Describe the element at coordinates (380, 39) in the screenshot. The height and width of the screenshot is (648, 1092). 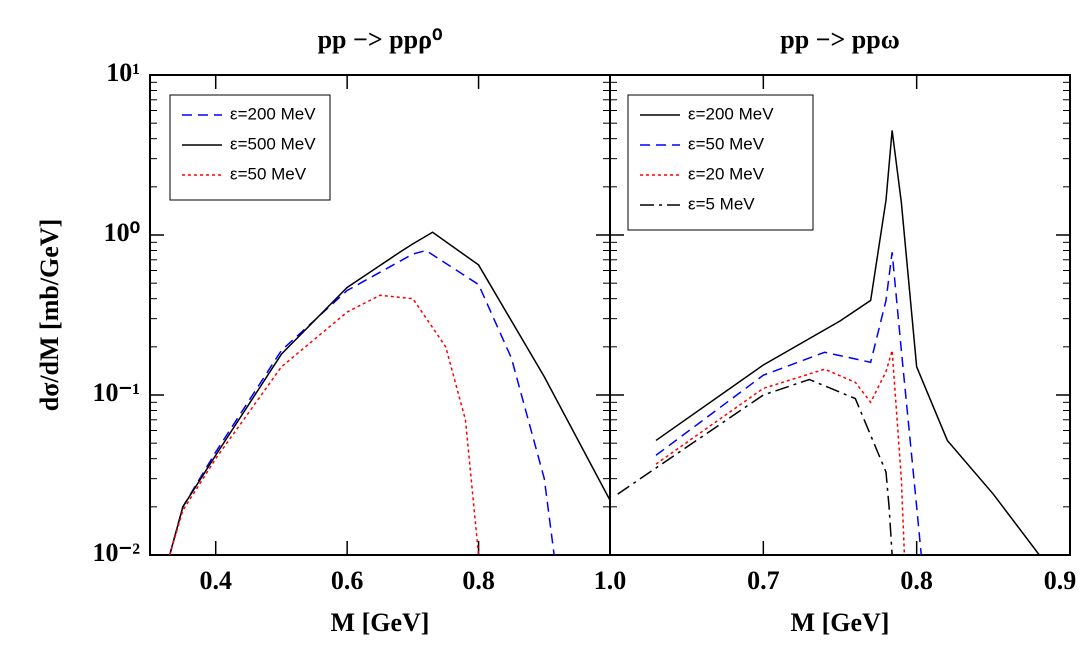
I see `chart-title: pp −> ppρ⁰` at that location.